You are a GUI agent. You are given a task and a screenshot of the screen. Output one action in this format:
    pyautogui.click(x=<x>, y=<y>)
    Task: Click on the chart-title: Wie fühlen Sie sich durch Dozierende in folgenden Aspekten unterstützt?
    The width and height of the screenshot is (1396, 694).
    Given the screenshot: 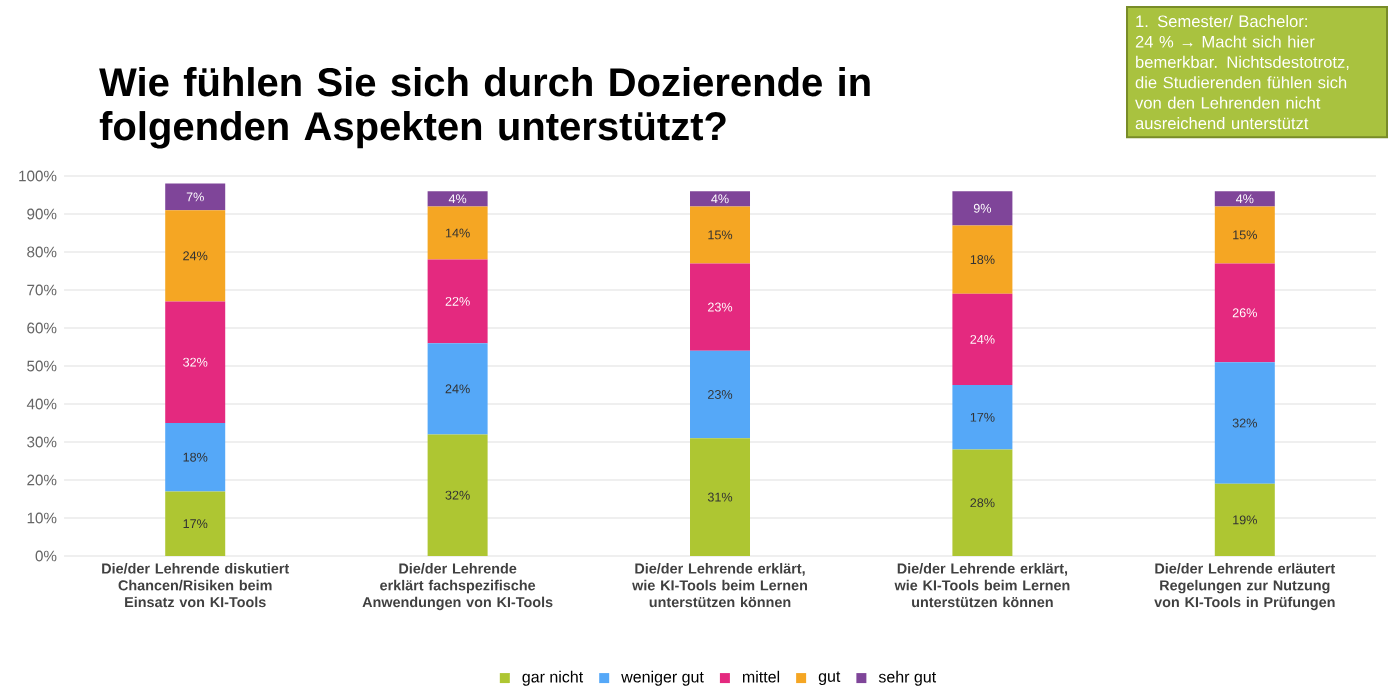 What is the action you would take?
    pyautogui.click(x=484, y=108)
    